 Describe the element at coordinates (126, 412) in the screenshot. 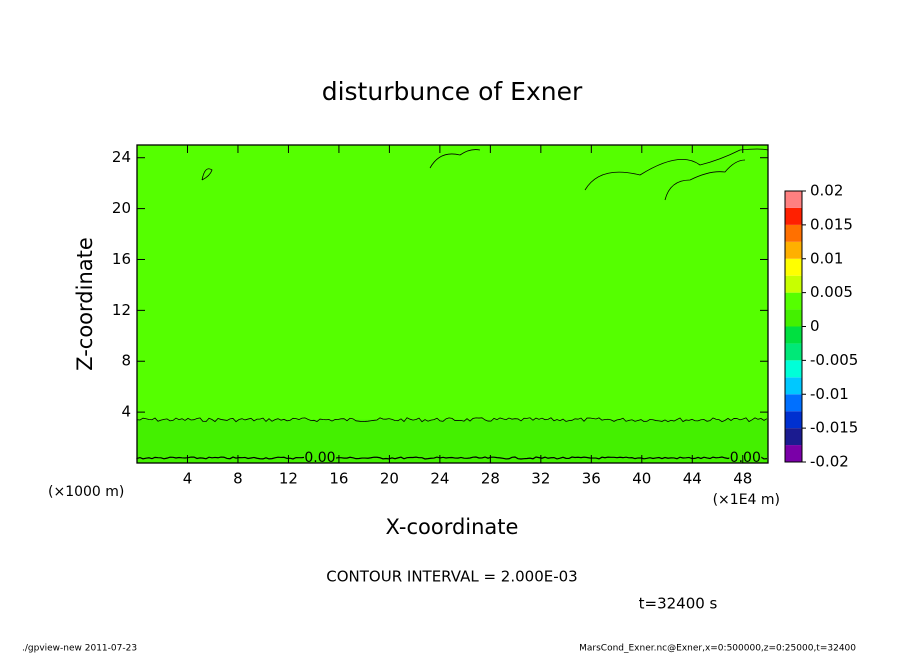

I see `y-tick-label: 4` at that location.